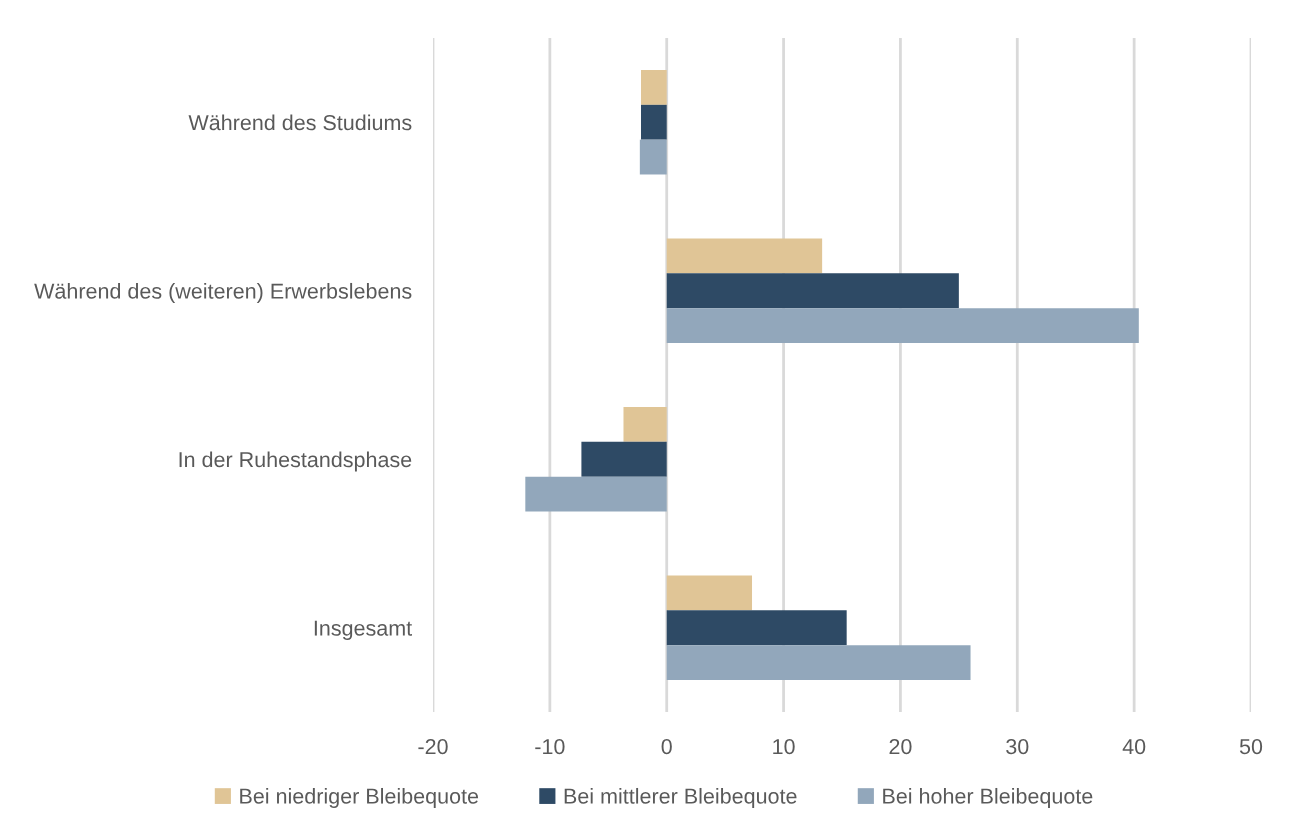  Describe the element at coordinates (295, 461) in the screenshot. I see `y-tick-label: In der Ruhestandsphase` at that location.